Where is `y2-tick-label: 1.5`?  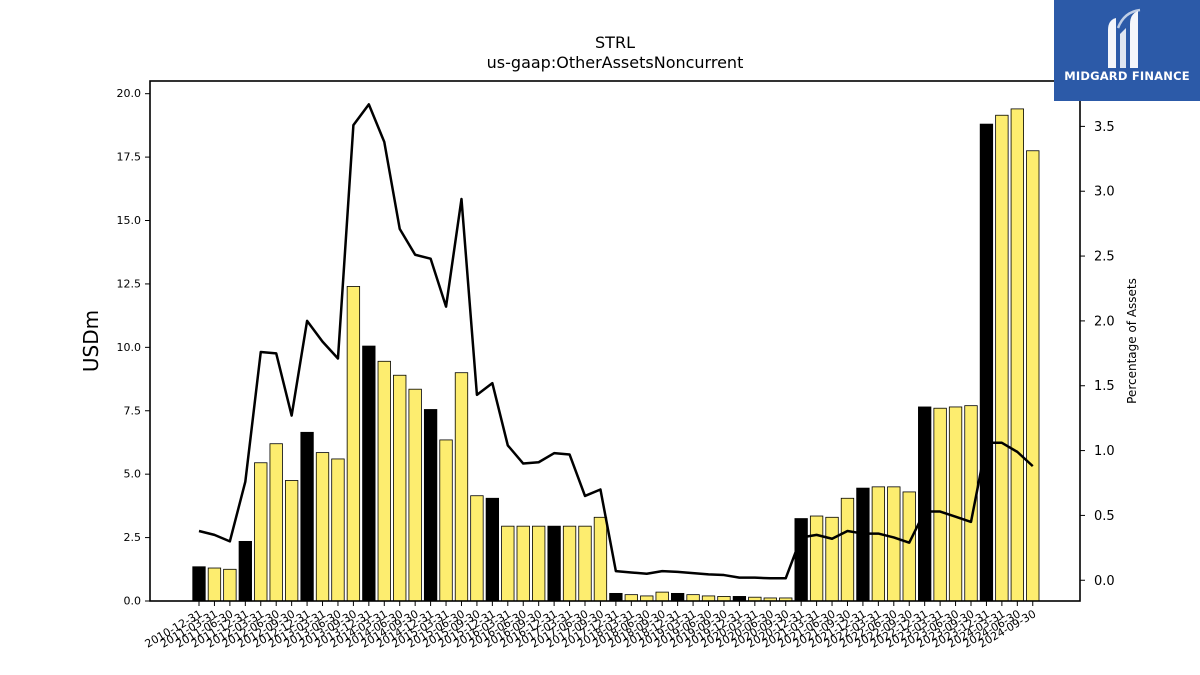 y2-tick-label: 1.5 is located at coordinates (1104, 386).